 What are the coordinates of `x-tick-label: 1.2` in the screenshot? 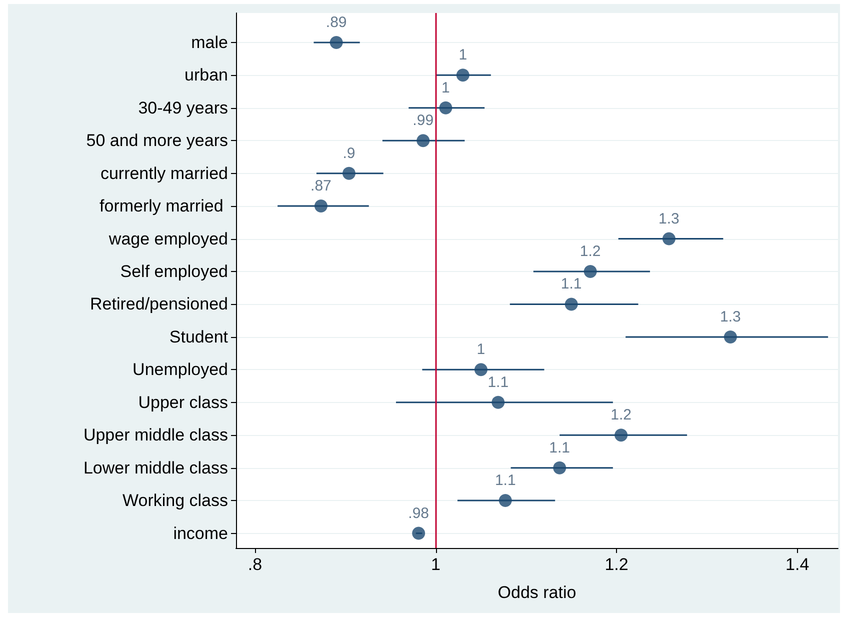 It's located at (616, 564).